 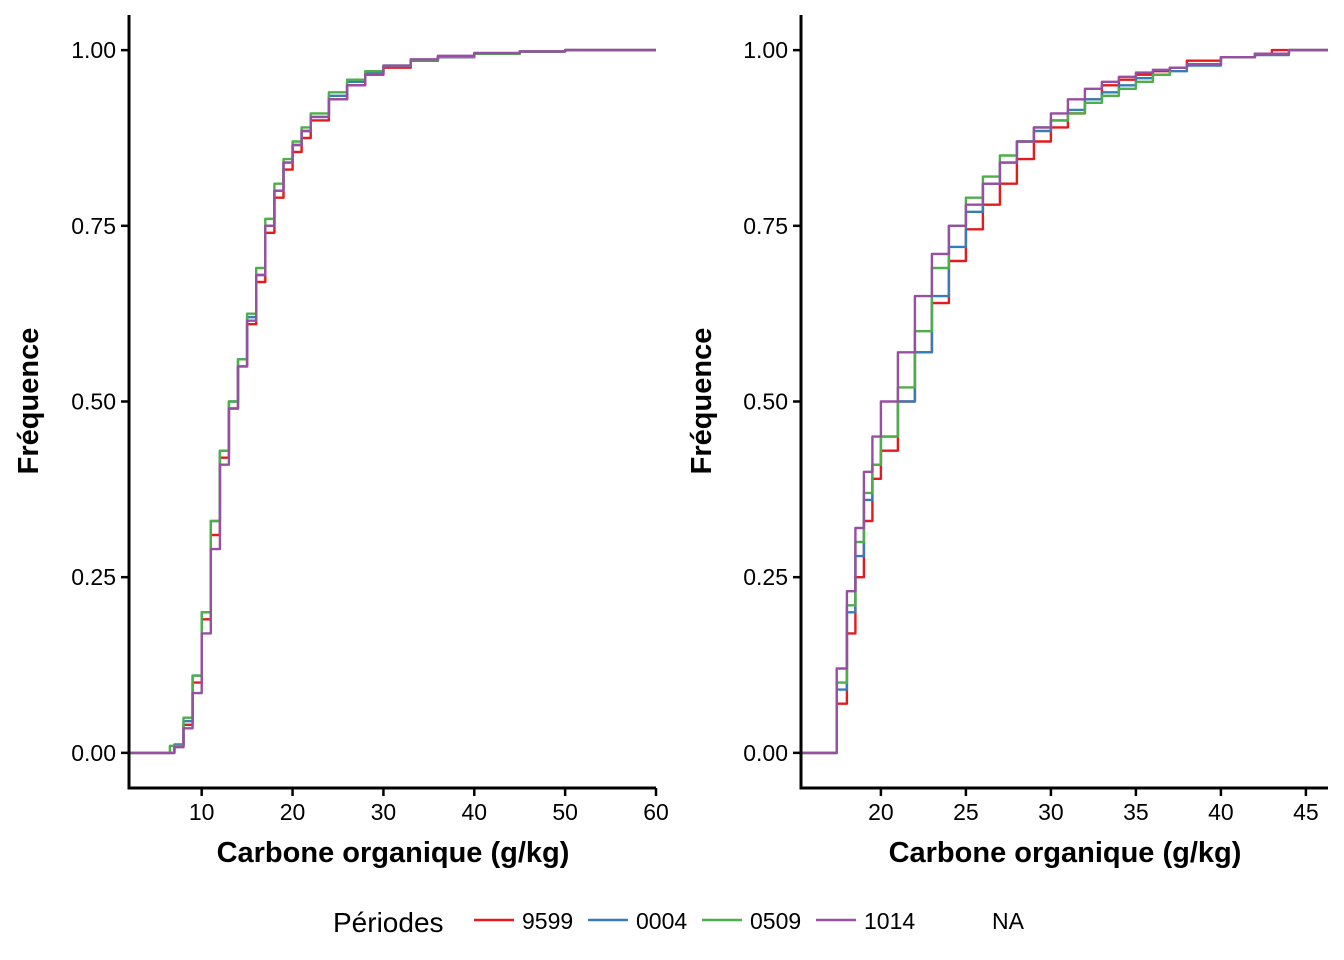 I want to click on legend-label-1014: 1014, so click(x=889, y=921).